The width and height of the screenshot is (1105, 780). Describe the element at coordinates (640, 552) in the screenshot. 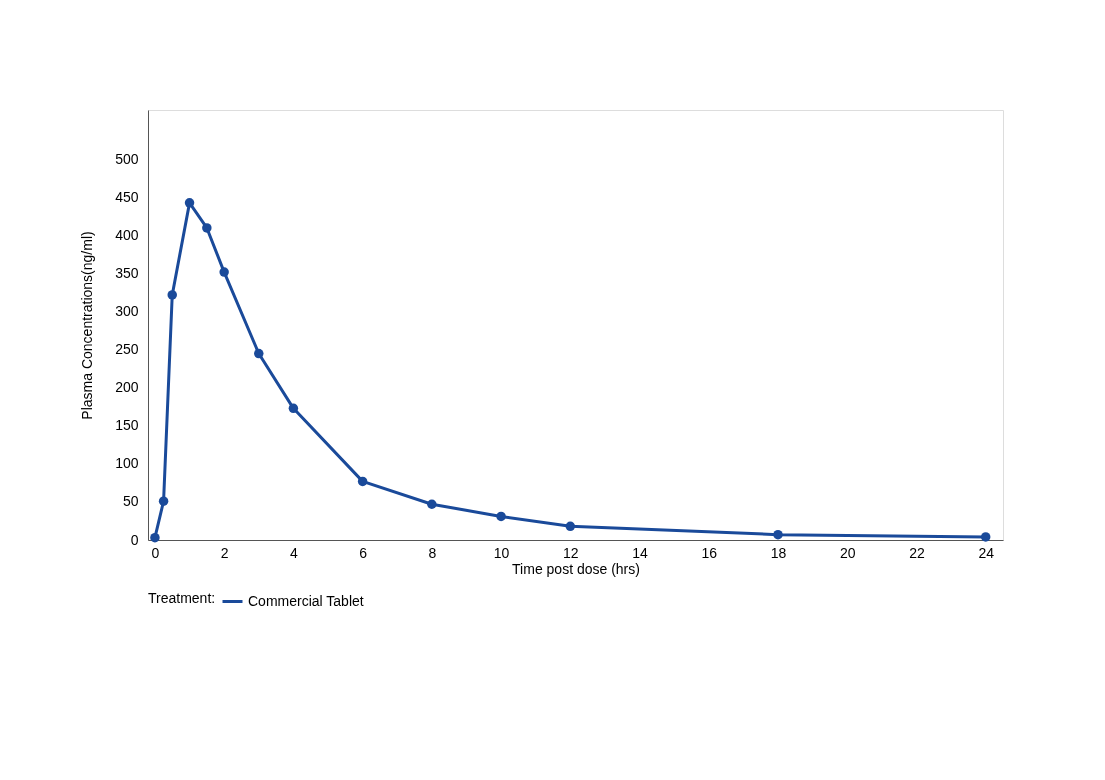

I see `x-tick-label: 14` at that location.